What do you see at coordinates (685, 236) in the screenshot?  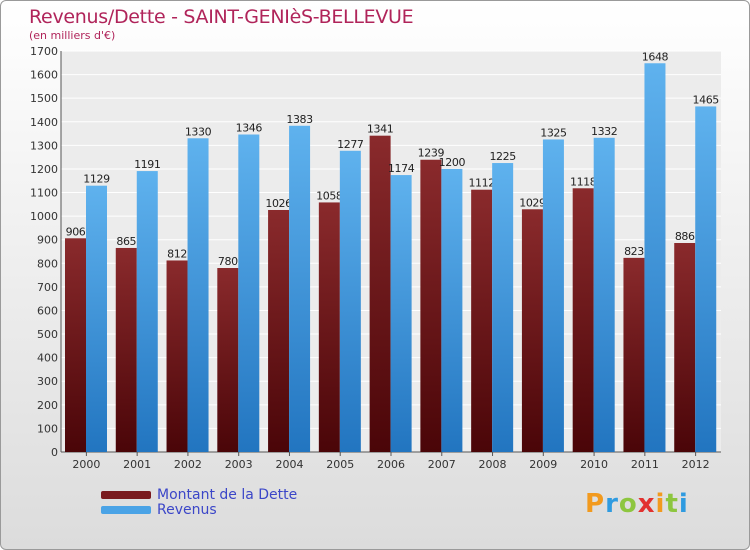 I see `data-label-dette: 886` at bounding box center [685, 236].